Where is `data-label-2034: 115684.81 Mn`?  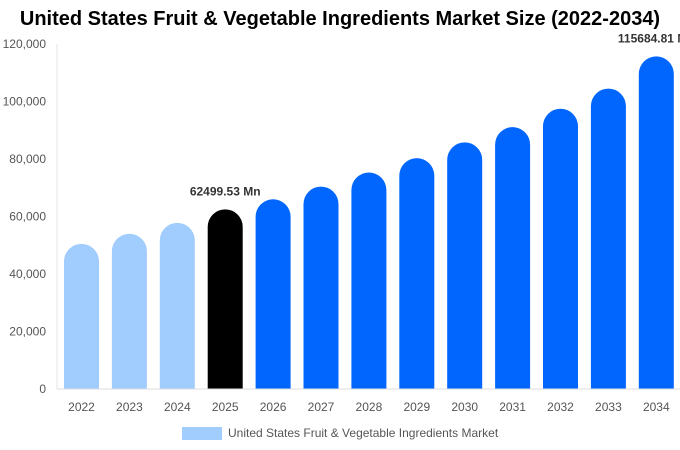
data-label-2034: 115684.81 Mn is located at coordinates (649, 38).